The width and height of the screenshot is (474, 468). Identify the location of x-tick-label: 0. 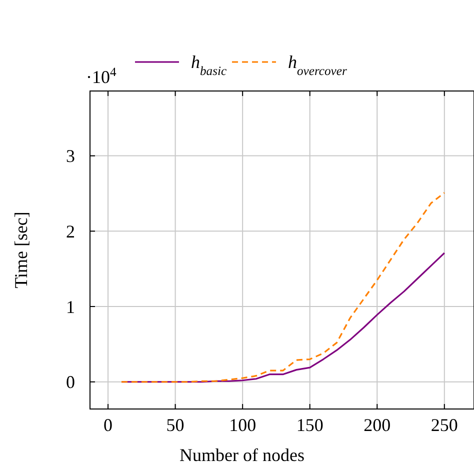
(108, 425).